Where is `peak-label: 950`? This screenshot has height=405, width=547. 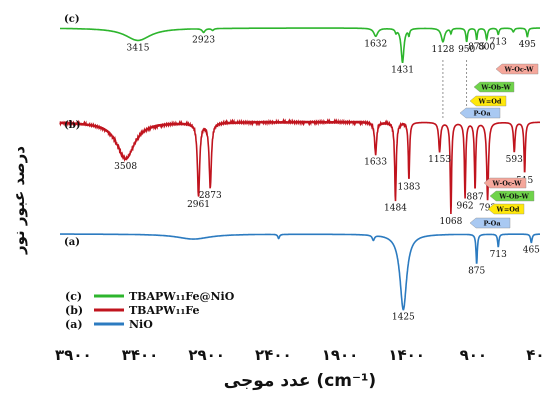
peak-label: 950 is located at coordinates (466, 50).